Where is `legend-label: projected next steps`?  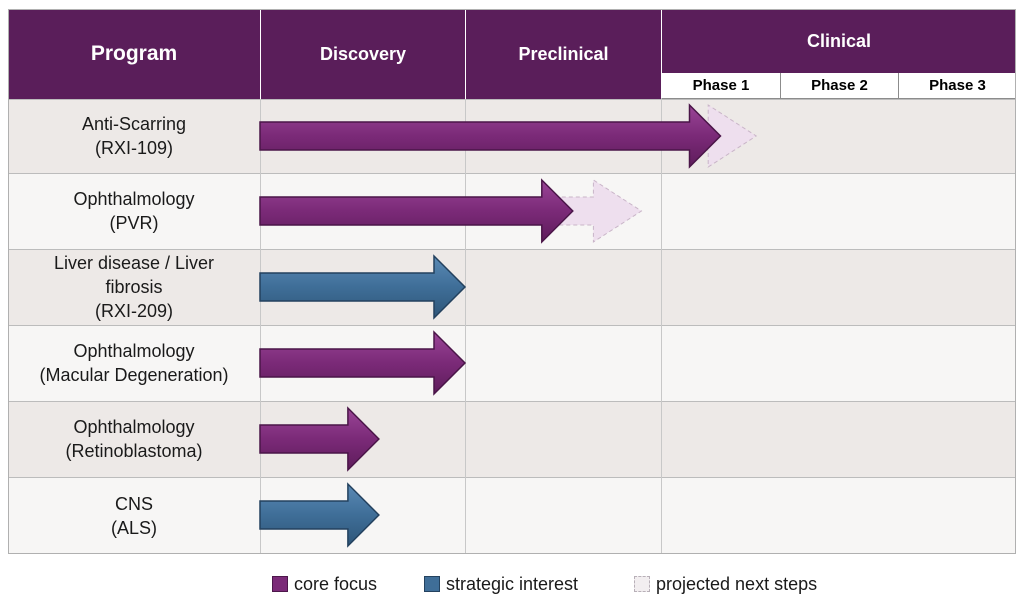
legend-label: projected next steps is located at coordinates (737, 583).